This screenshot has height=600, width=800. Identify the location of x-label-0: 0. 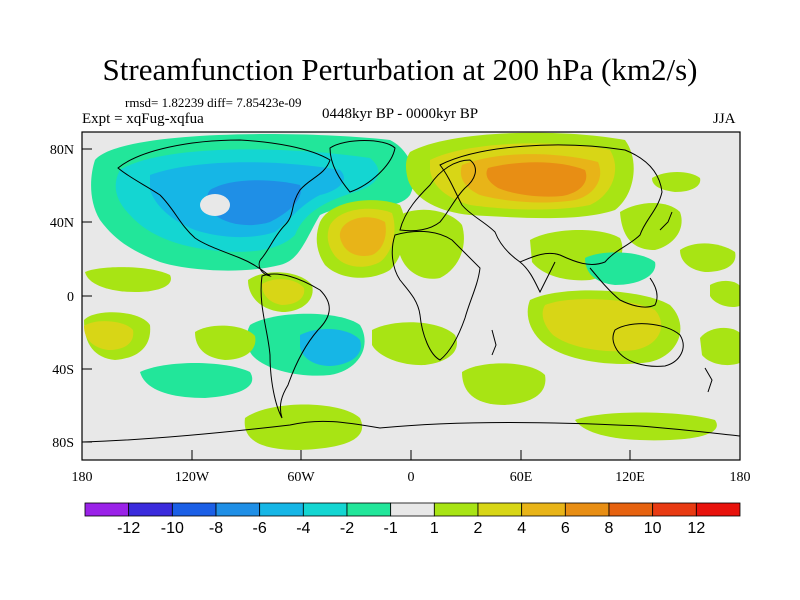
(411, 477).